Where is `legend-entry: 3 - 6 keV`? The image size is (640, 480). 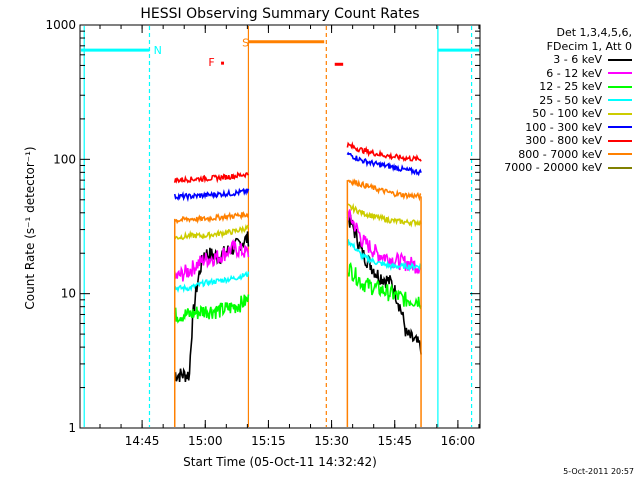 legend-entry: 3 - 6 keV is located at coordinates (559, 60).